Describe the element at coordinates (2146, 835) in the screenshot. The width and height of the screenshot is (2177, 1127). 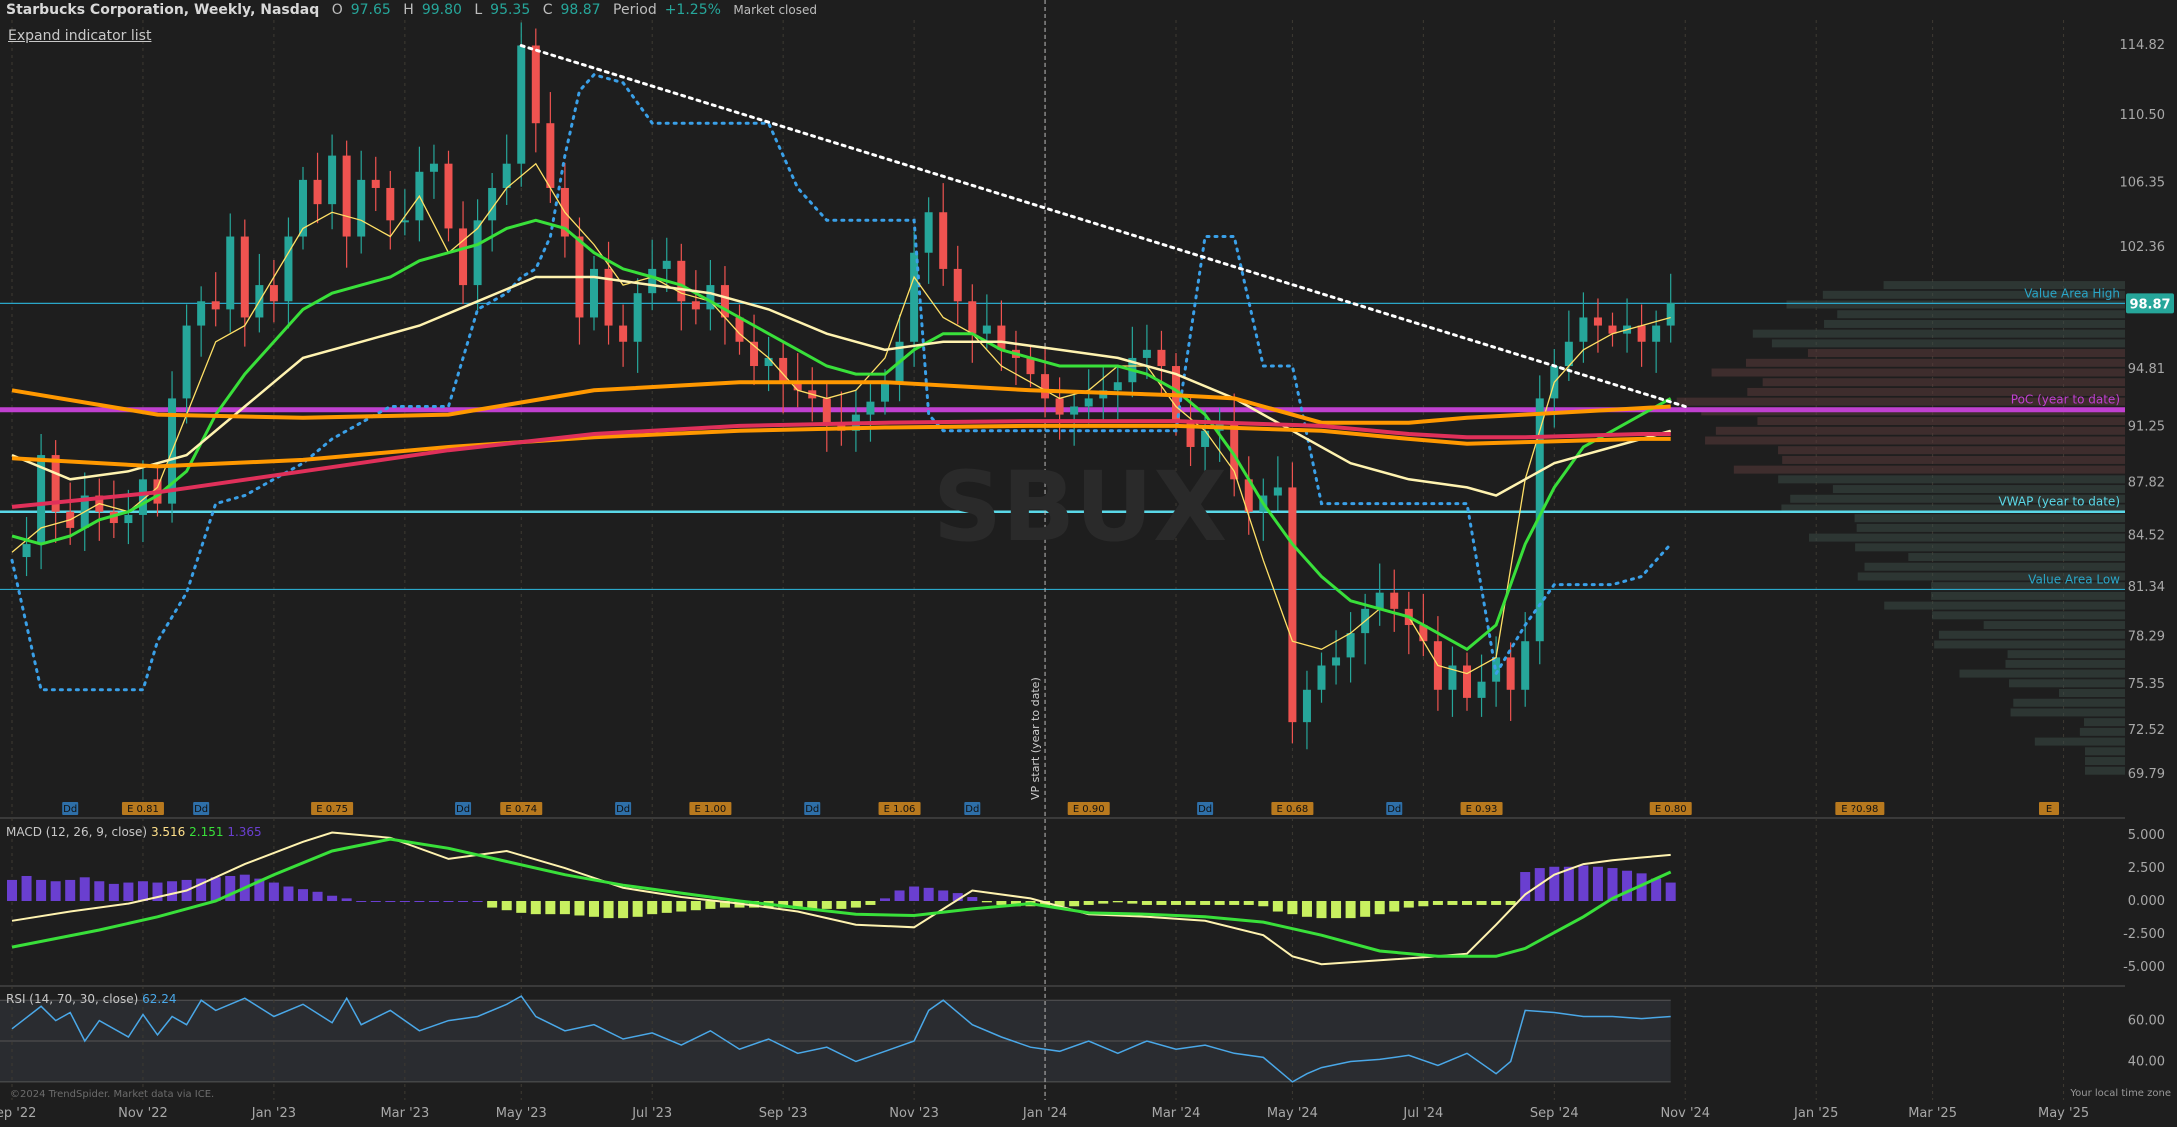
I see `macd-axis-label: 5.000` at that location.